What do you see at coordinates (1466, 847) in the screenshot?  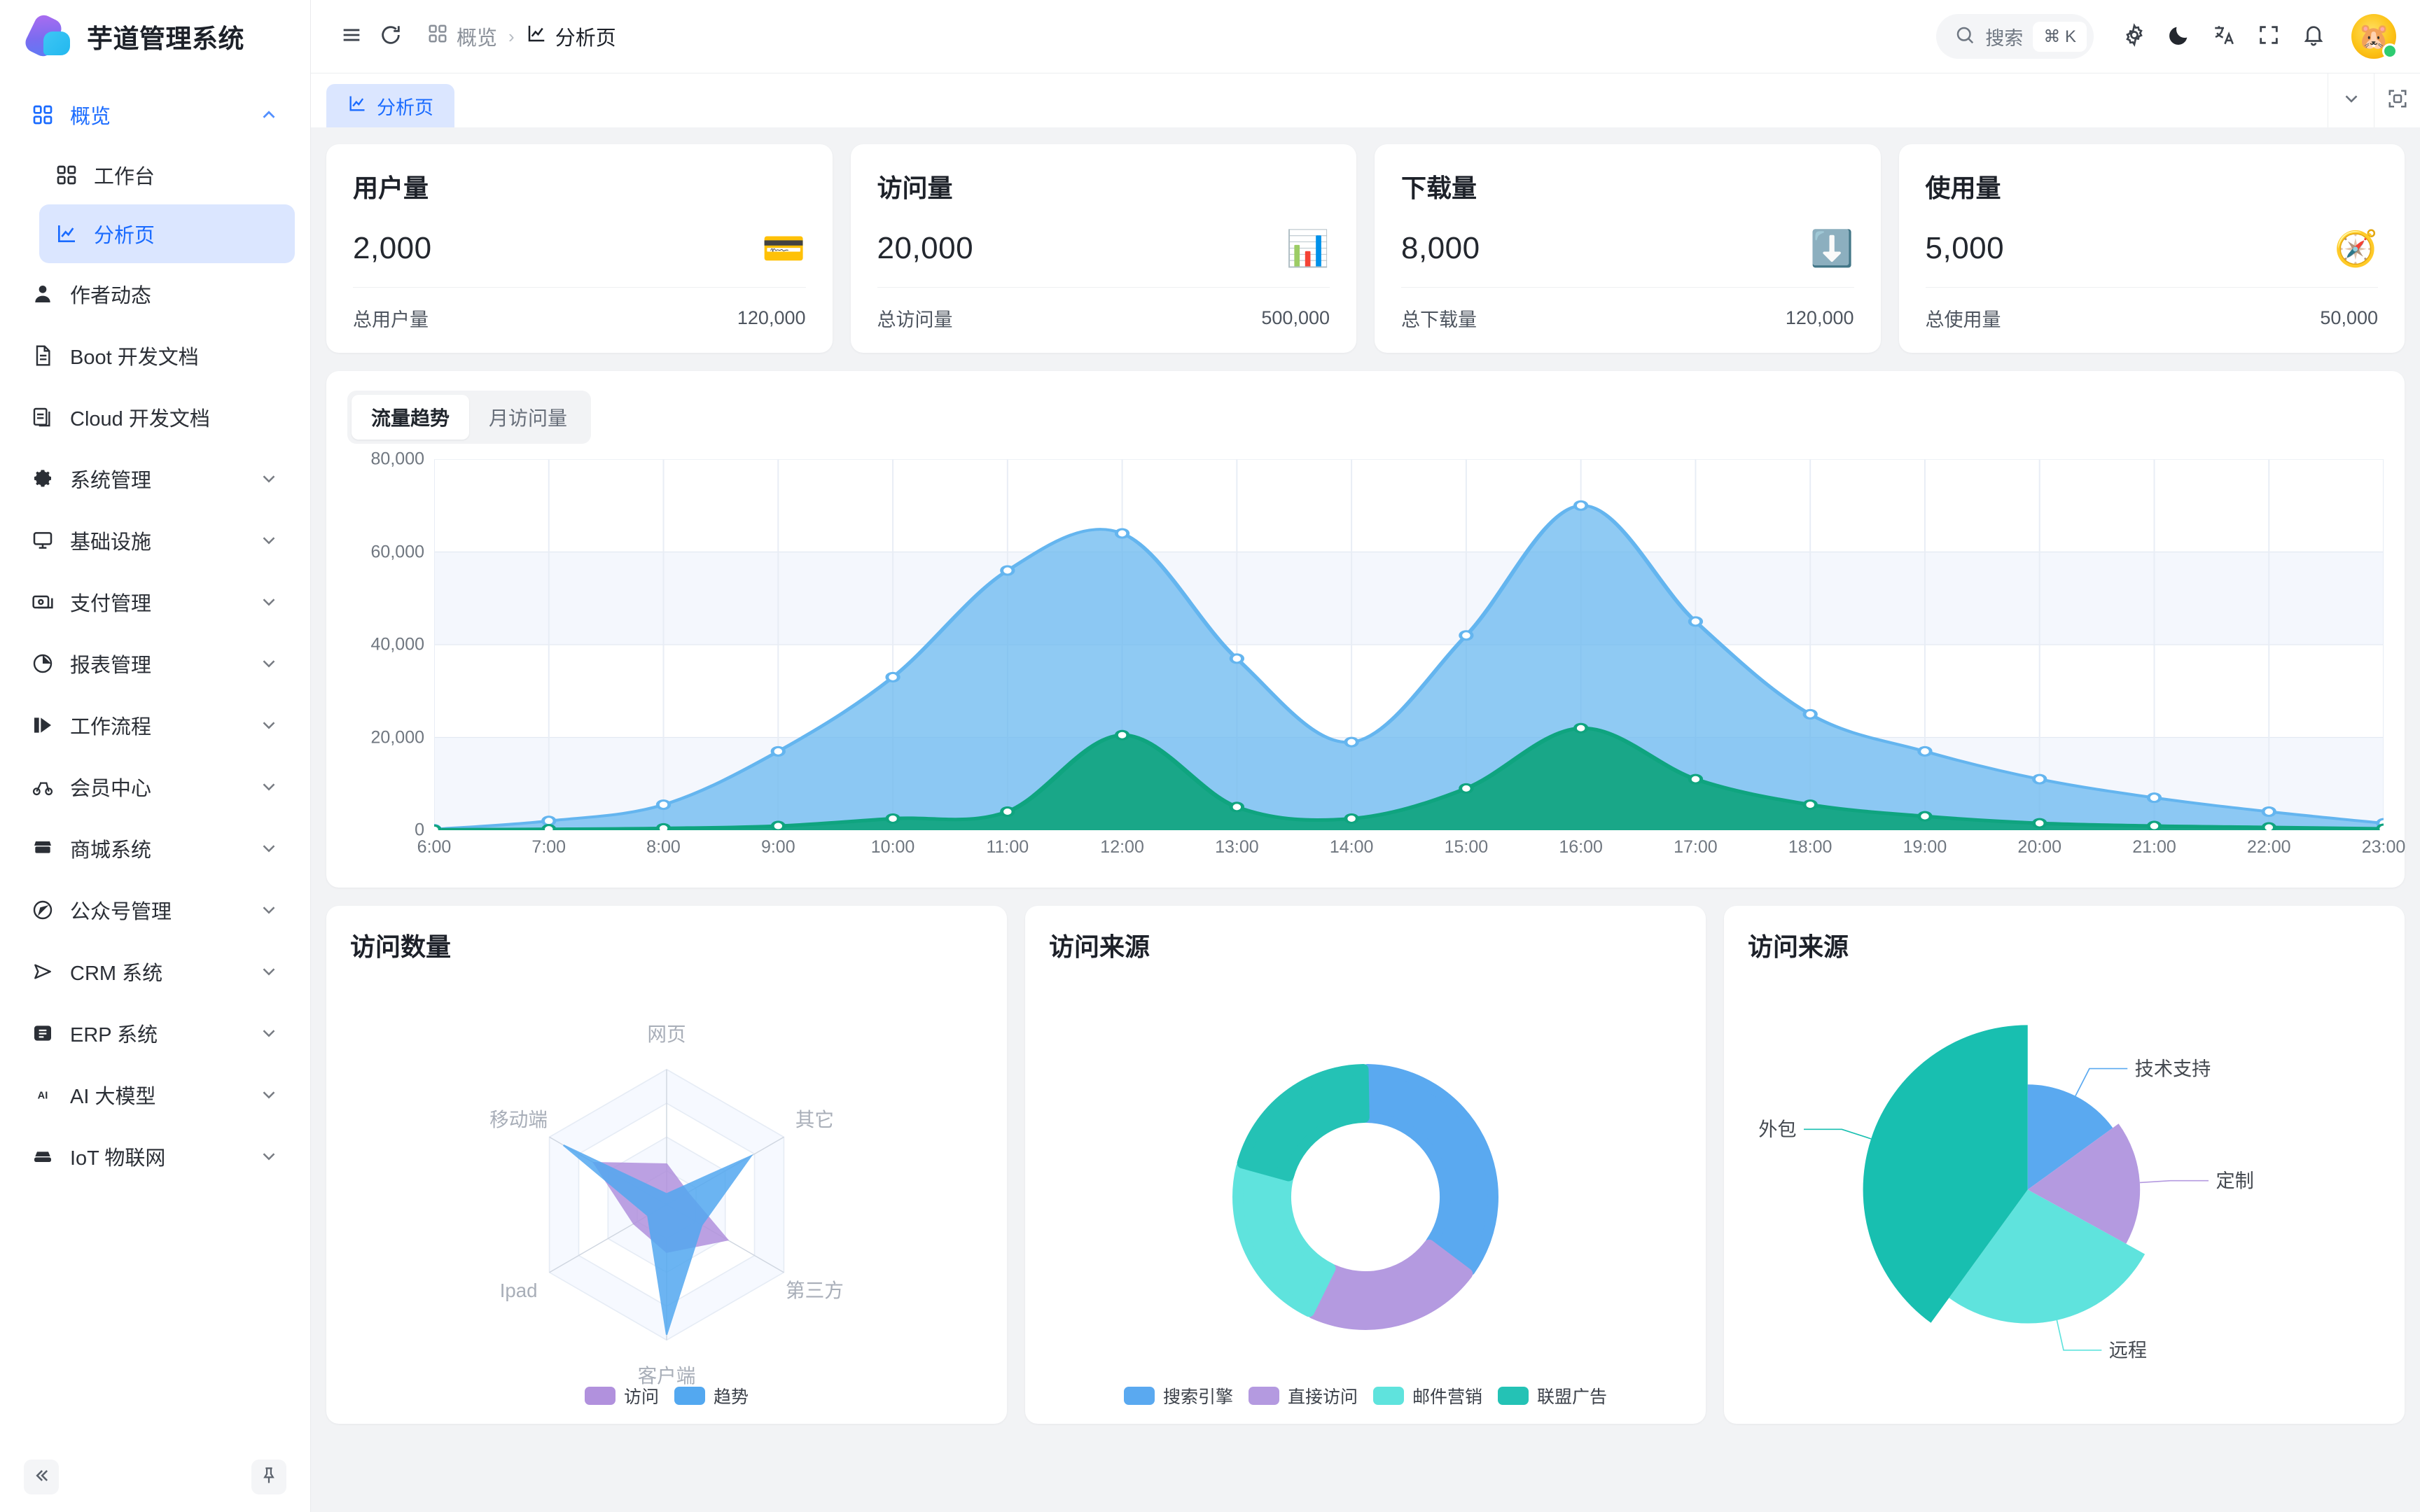 I see `x-axis-tick: 15:00` at bounding box center [1466, 847].